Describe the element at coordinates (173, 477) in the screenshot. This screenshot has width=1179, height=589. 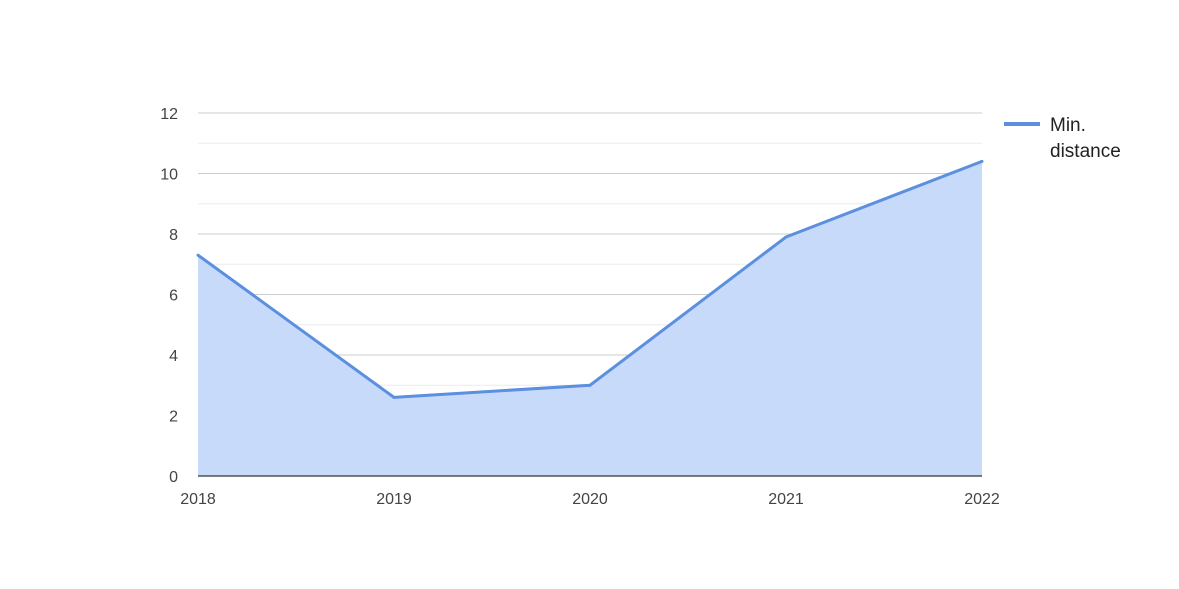
I see `y-tick-label: 0` at that location.